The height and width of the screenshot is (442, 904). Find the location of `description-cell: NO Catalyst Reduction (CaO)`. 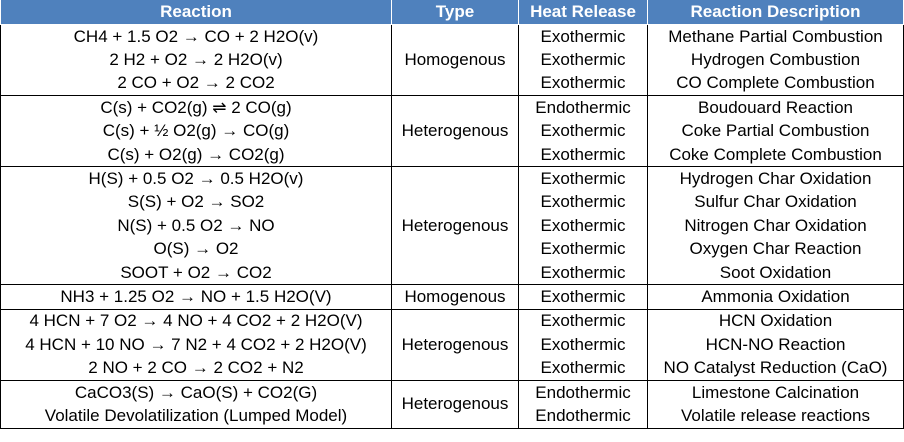

description-cell: NO Catalyst Reduction (CaO) is located at coordinates (775, 368).